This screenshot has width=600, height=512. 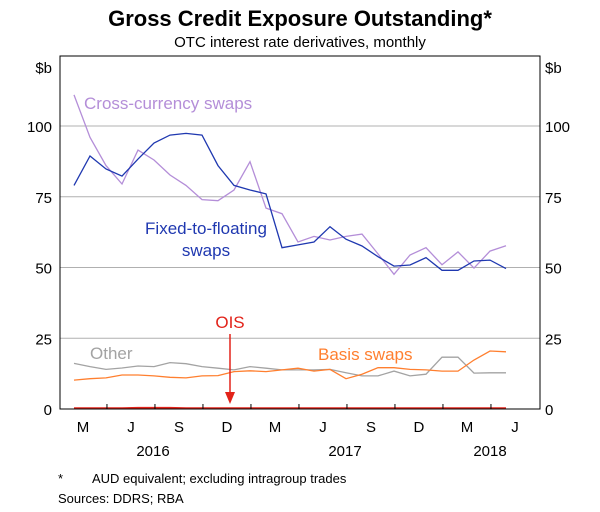 I want to click on label-basis: Basis swaps, so click(x=365, y=354).